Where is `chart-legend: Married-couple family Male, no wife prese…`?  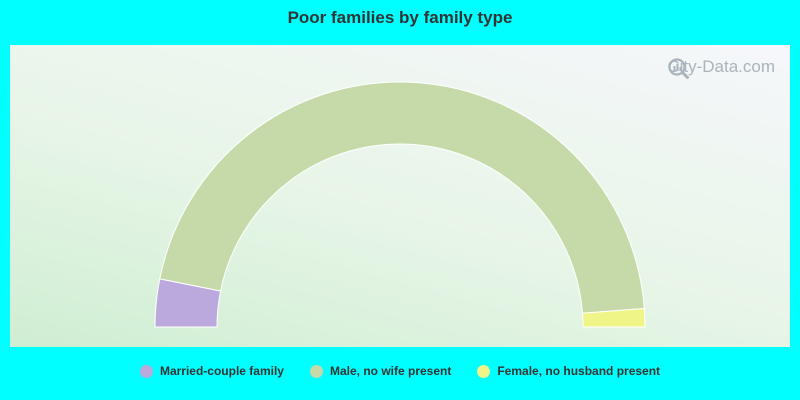
chart-legend: Married-couple family Male, no wife prese… is located at coordinates (400, 371).